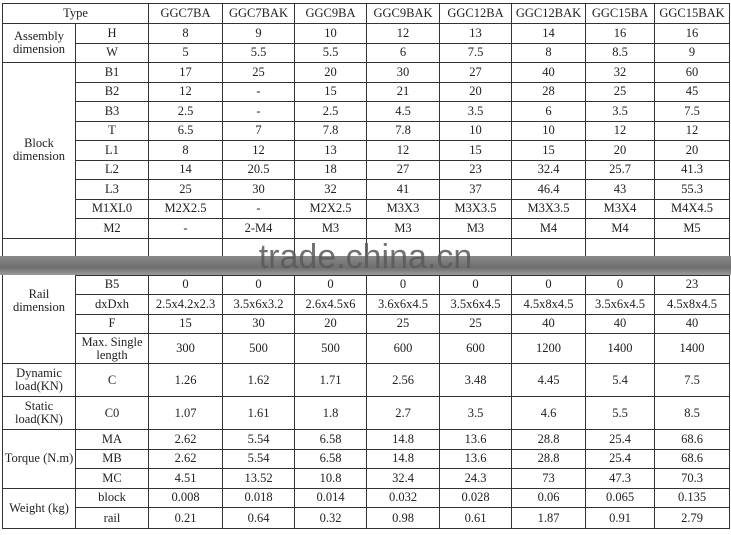 This screenshot has width=731, height=535. I want to click on value-cell: 2-M4, so click(258, 228).